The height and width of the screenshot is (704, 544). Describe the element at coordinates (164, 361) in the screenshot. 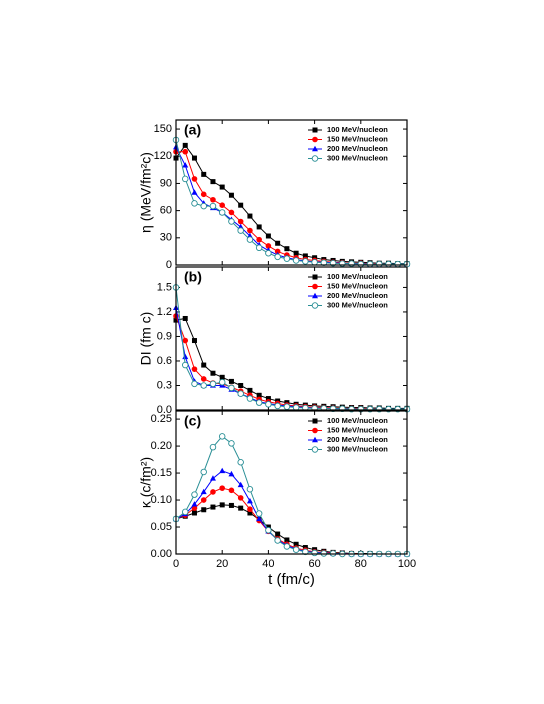

I see `y-tick-label: 0.6` at that location.